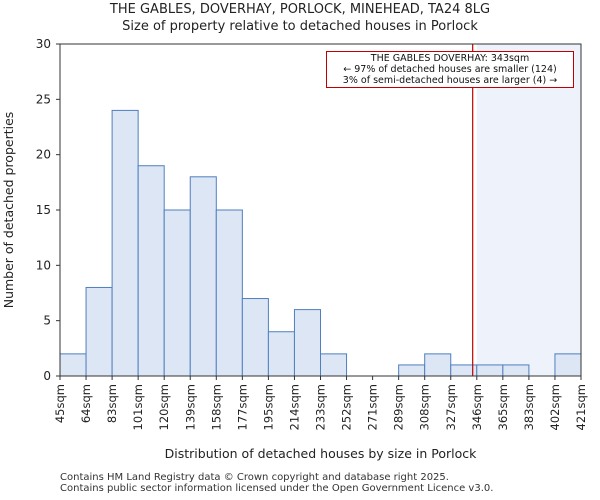 The image size is (600, 500). I want to click on x-tick-label: 120sqm, so click(164, 407).